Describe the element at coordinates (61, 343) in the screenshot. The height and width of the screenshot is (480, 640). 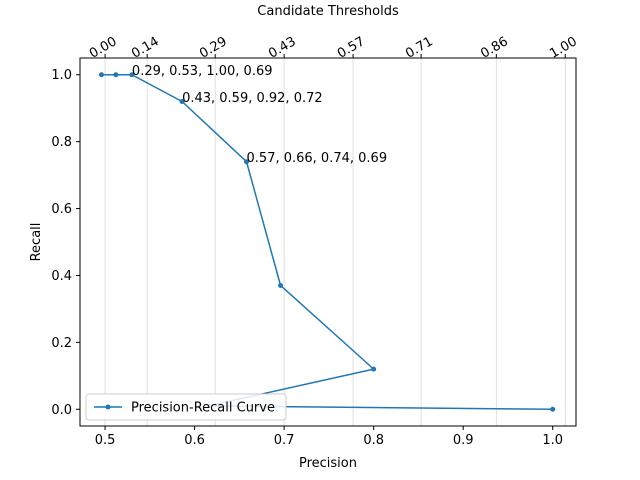
I see `y-tick-label: 0.2` at that location.